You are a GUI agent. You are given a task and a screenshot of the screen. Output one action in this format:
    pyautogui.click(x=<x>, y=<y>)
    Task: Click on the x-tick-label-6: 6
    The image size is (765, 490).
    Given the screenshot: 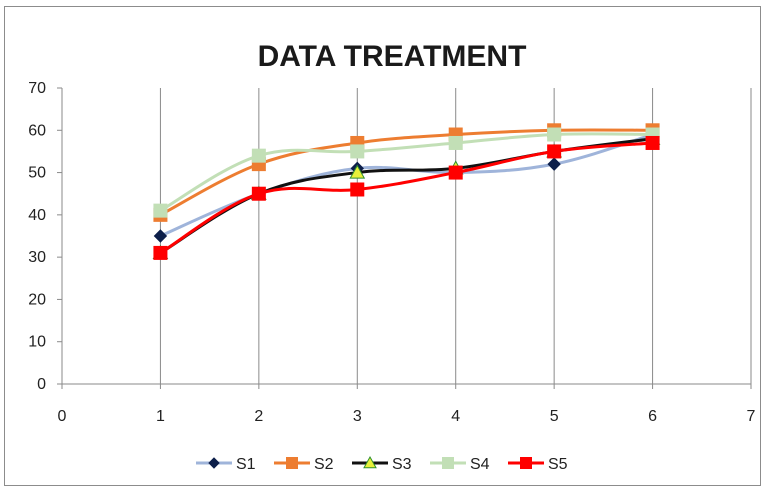 What is the action you would take?
    pyautogui.click(x=652, y=416)
    